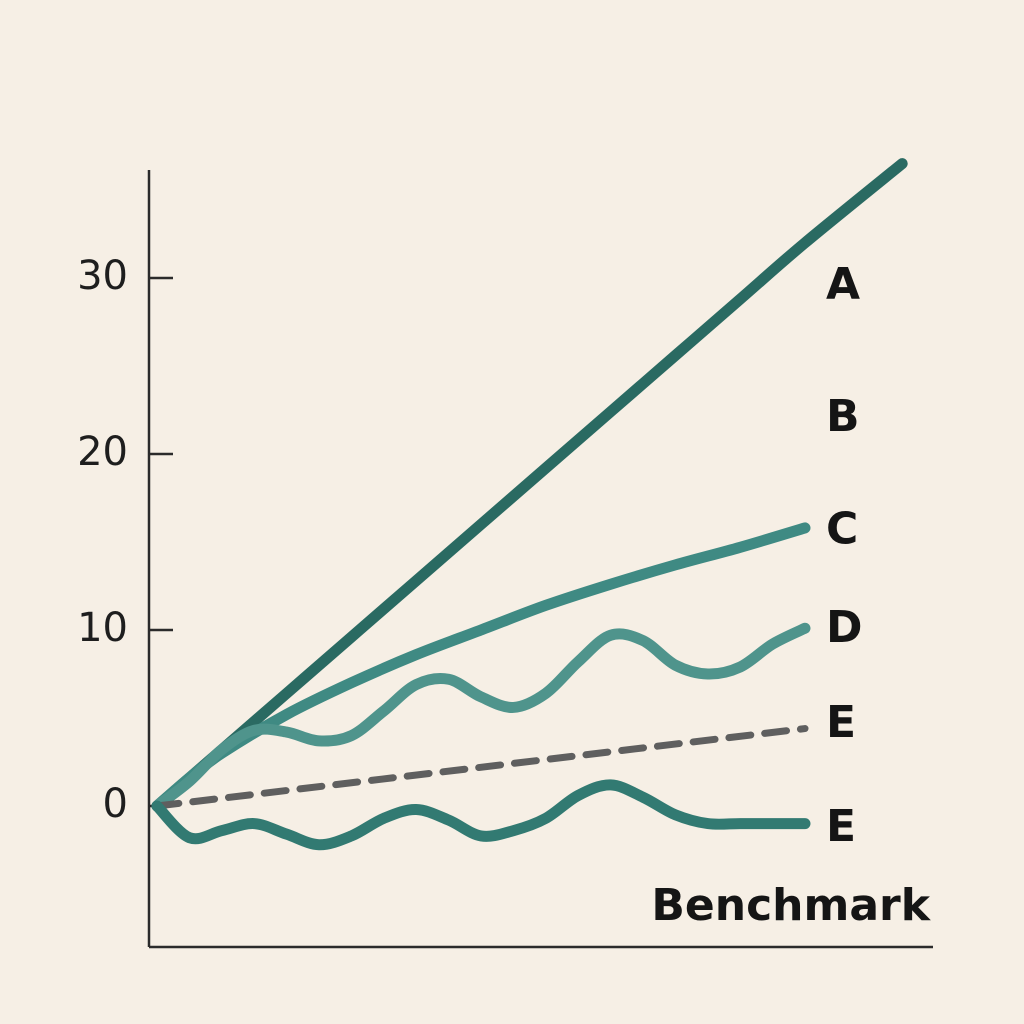 This screenshot has height=1024, width=1024. What do you see at coordinates (843, 416) in the screenshot?
I see `series-label-2: B` at bounding box center [843, 416].